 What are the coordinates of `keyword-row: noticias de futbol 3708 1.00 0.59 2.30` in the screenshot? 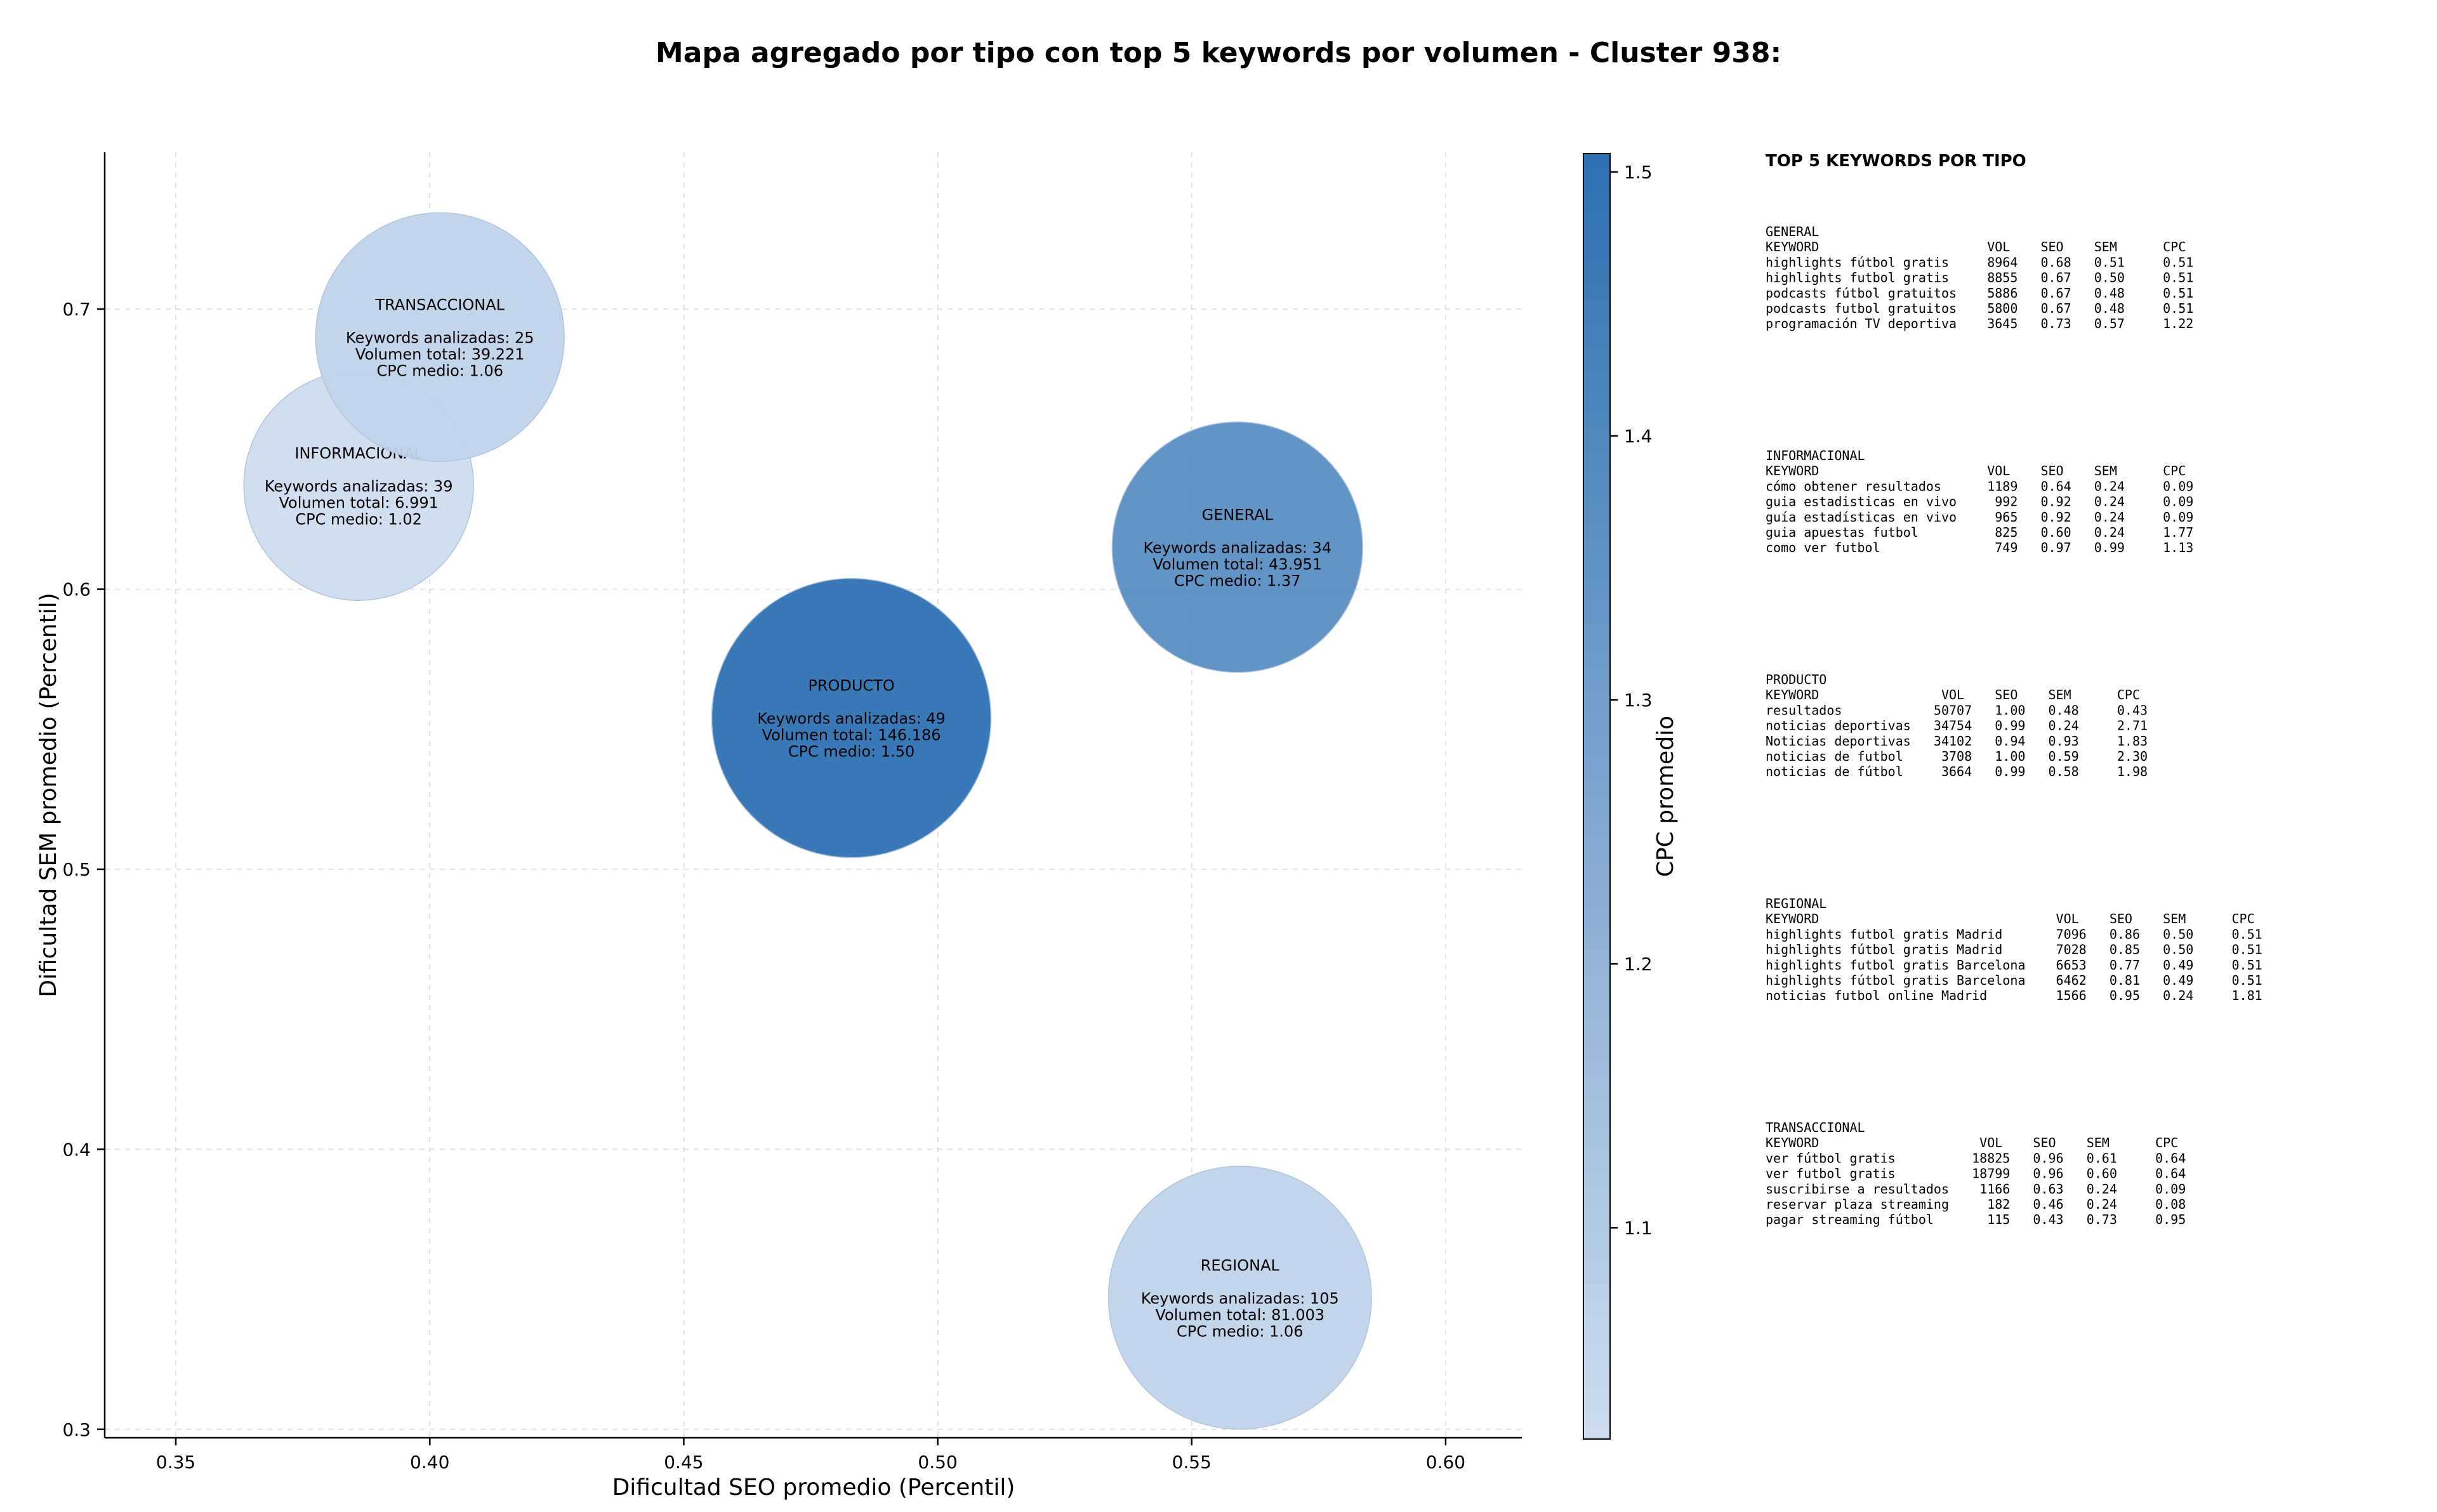 It's located at (1957, 757).